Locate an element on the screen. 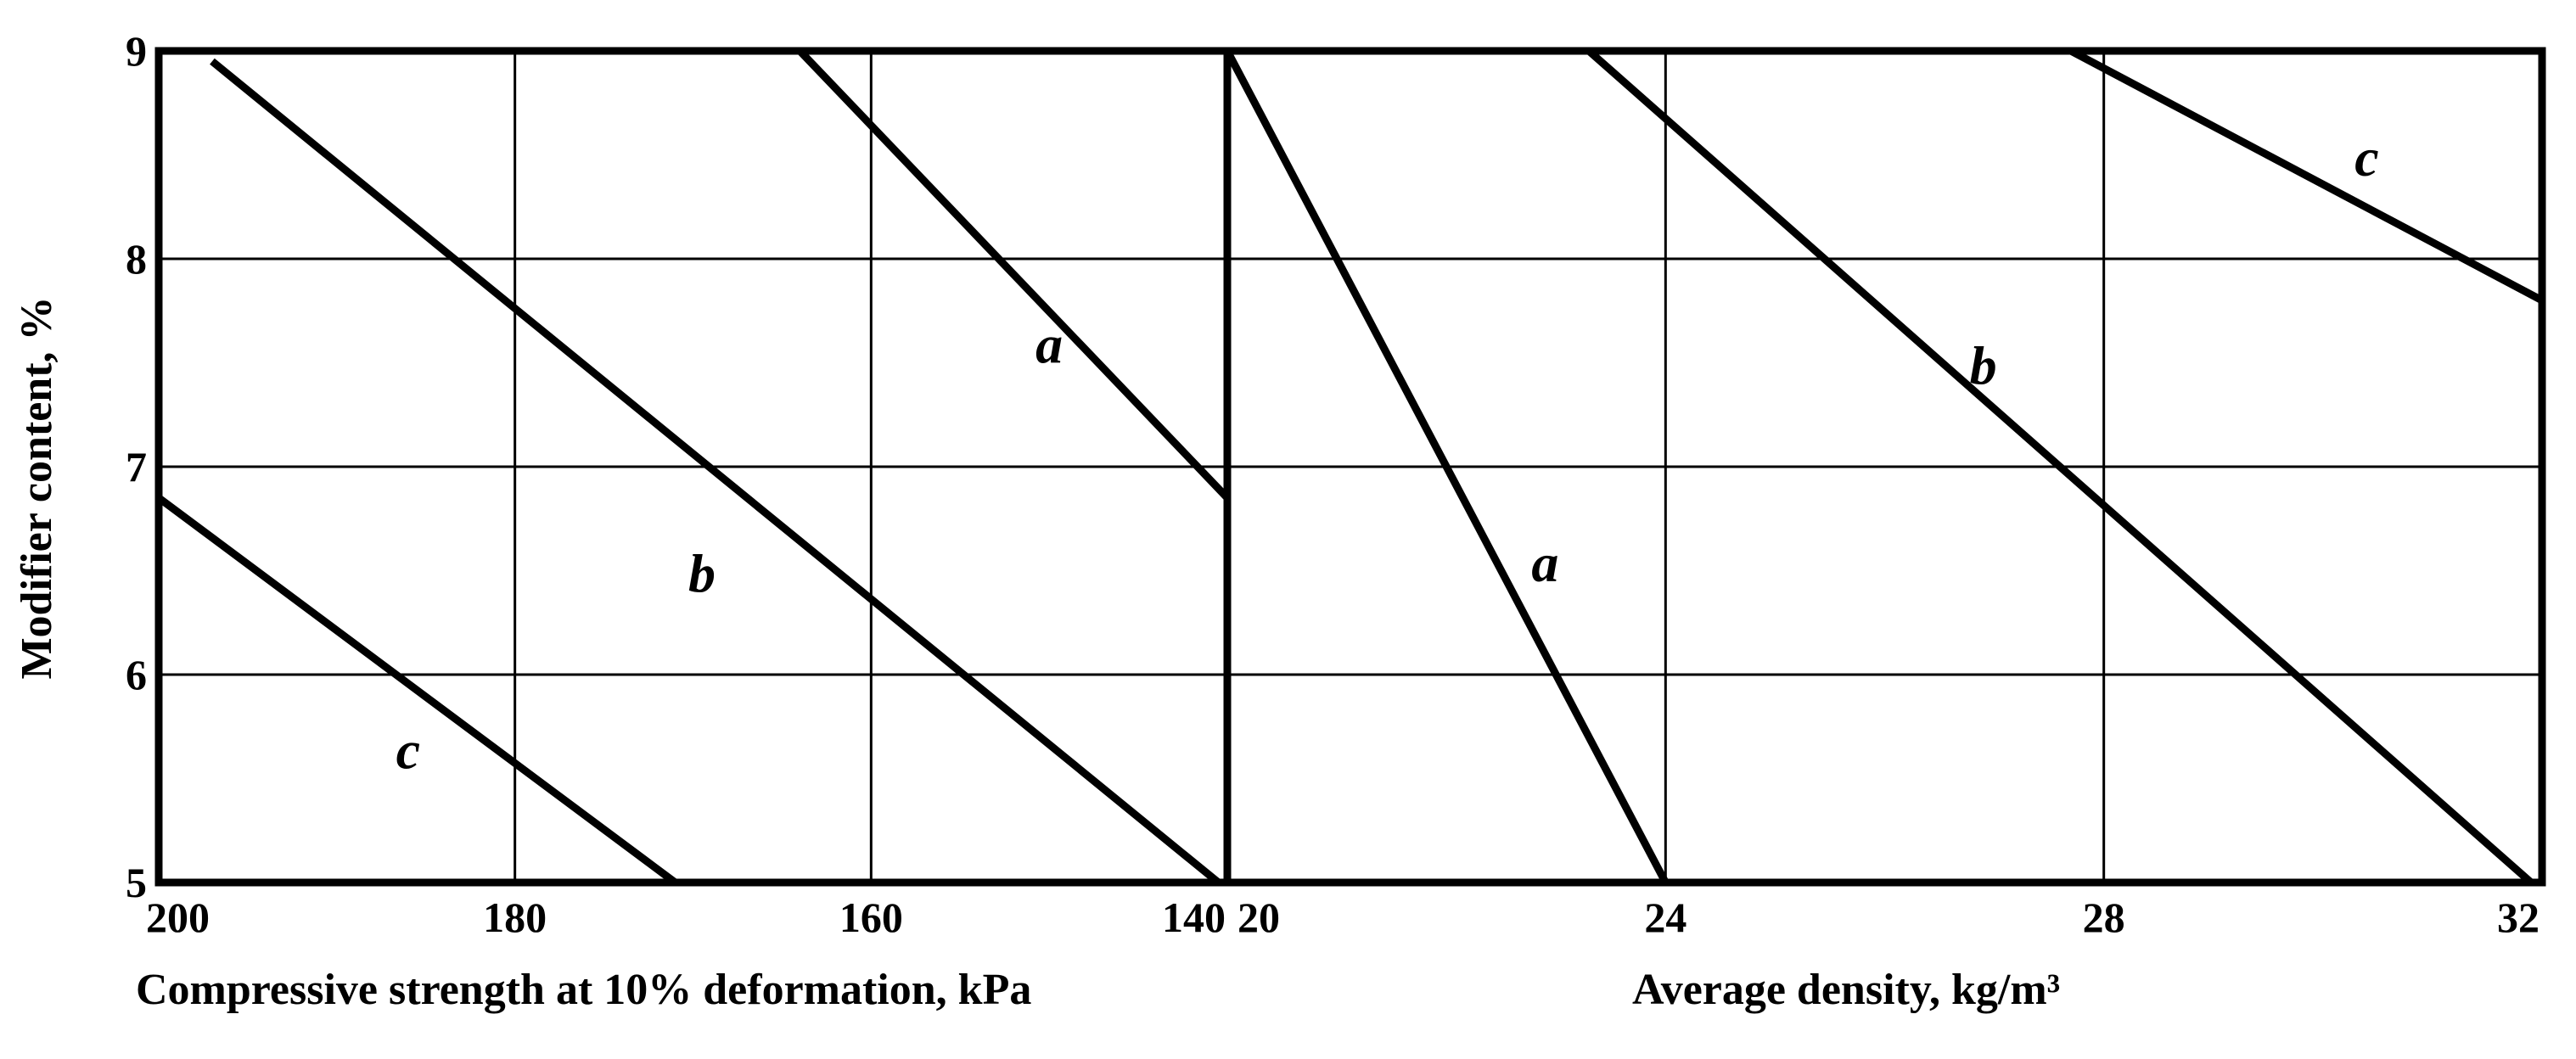 The width and height of the screenshot is (2576, 1059). series-label-right-c: c is located at coordinates (2366, 157).